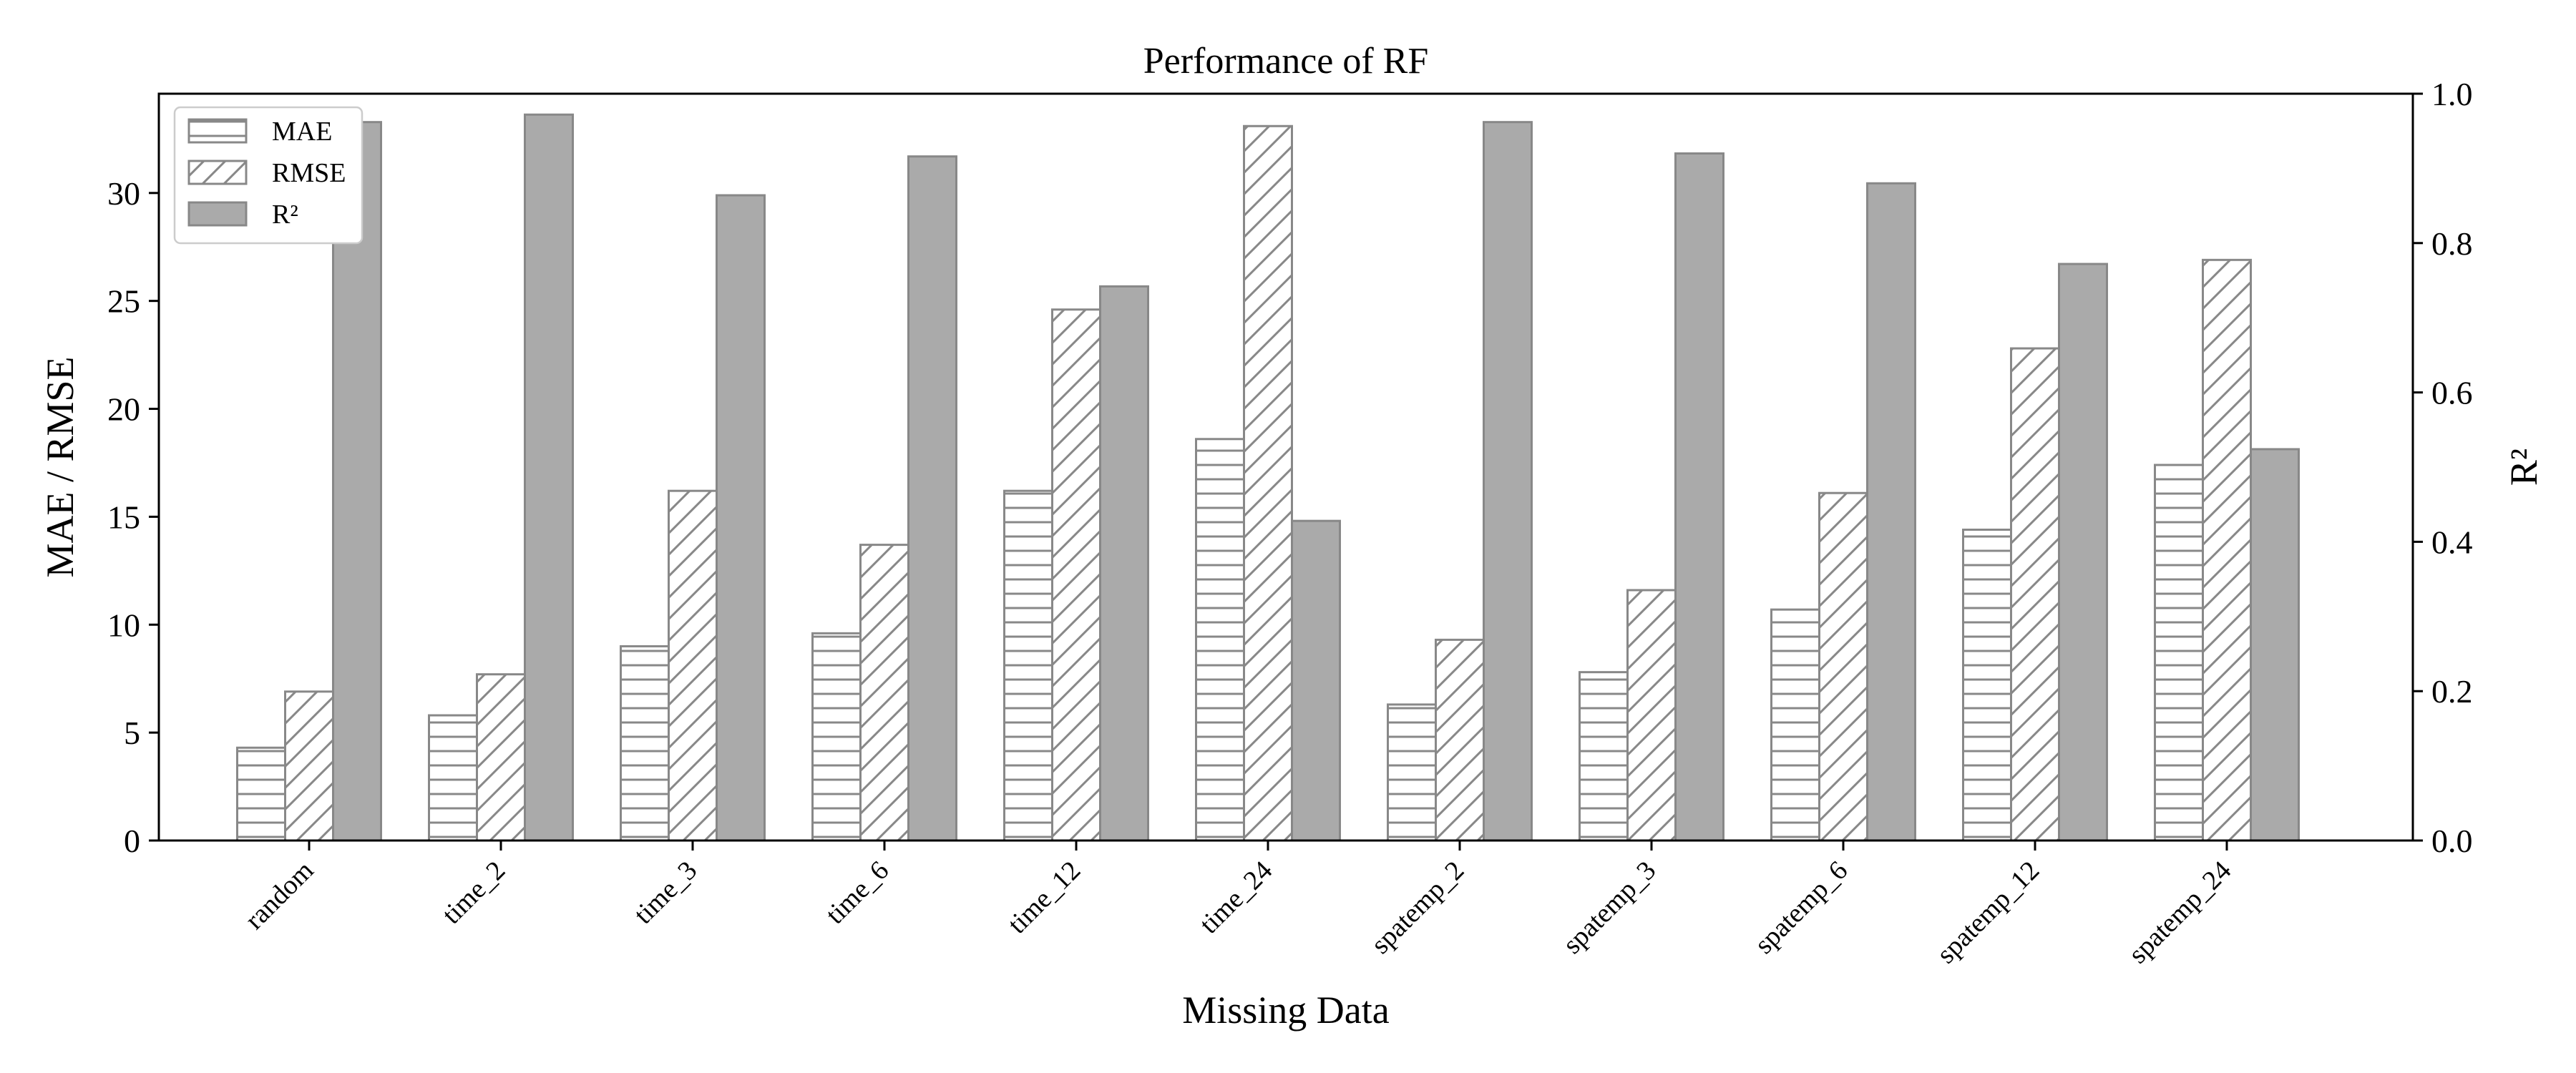 This screenshot has width=2576, height=1073. Describe the element at coordinates (123, 194) in the screenshot. I see `y-tick-label-30: 30` at that location.